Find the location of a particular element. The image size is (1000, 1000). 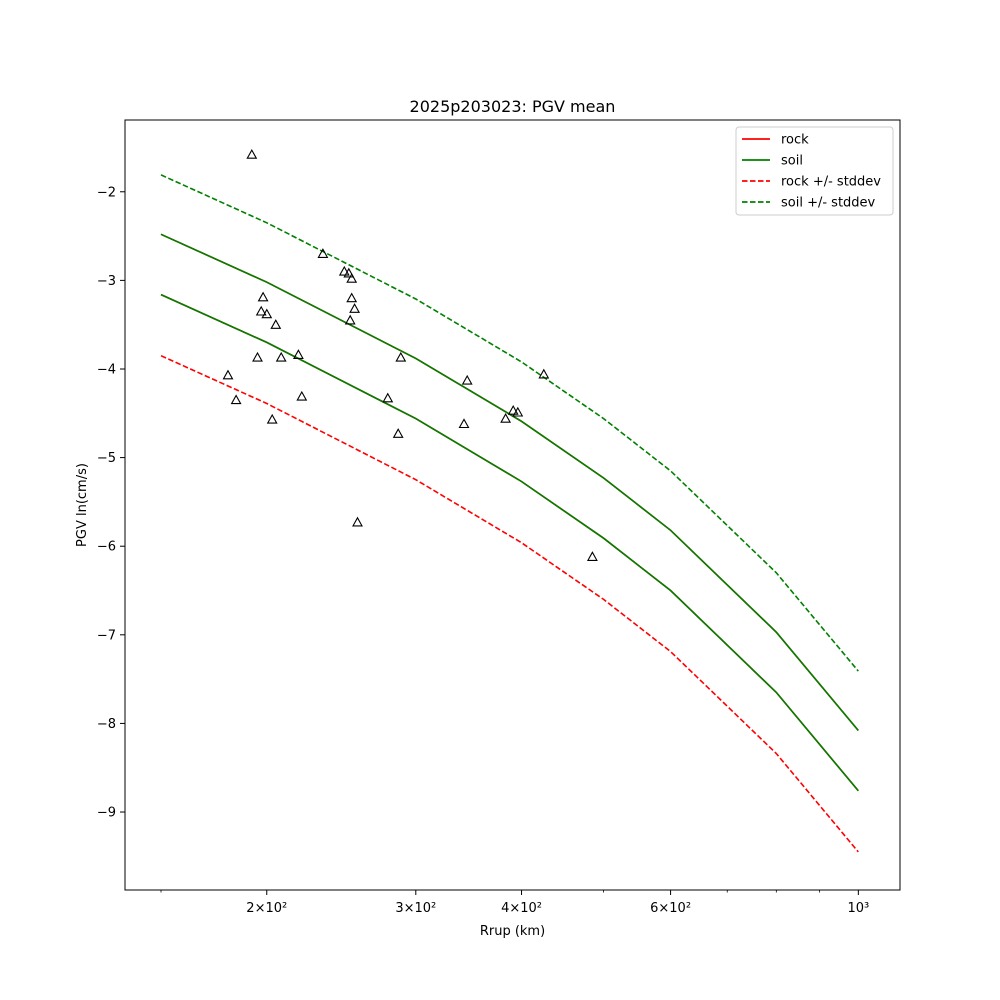

legend-box is located at coordinates (814, 171).